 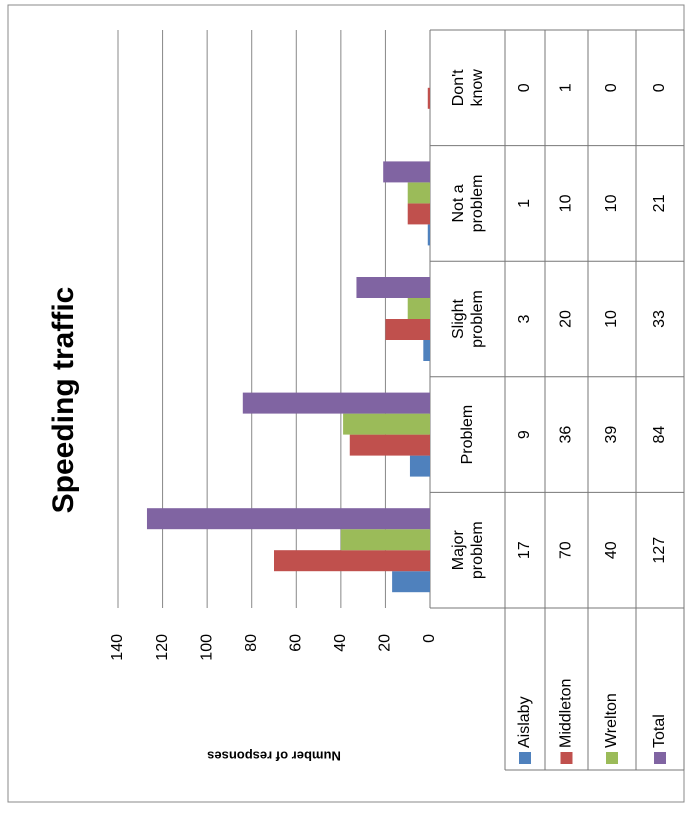 What do you see at coordinates (659, 550) in the screenshot?
I see `table-value: 127` at bounding box center [659, 550].